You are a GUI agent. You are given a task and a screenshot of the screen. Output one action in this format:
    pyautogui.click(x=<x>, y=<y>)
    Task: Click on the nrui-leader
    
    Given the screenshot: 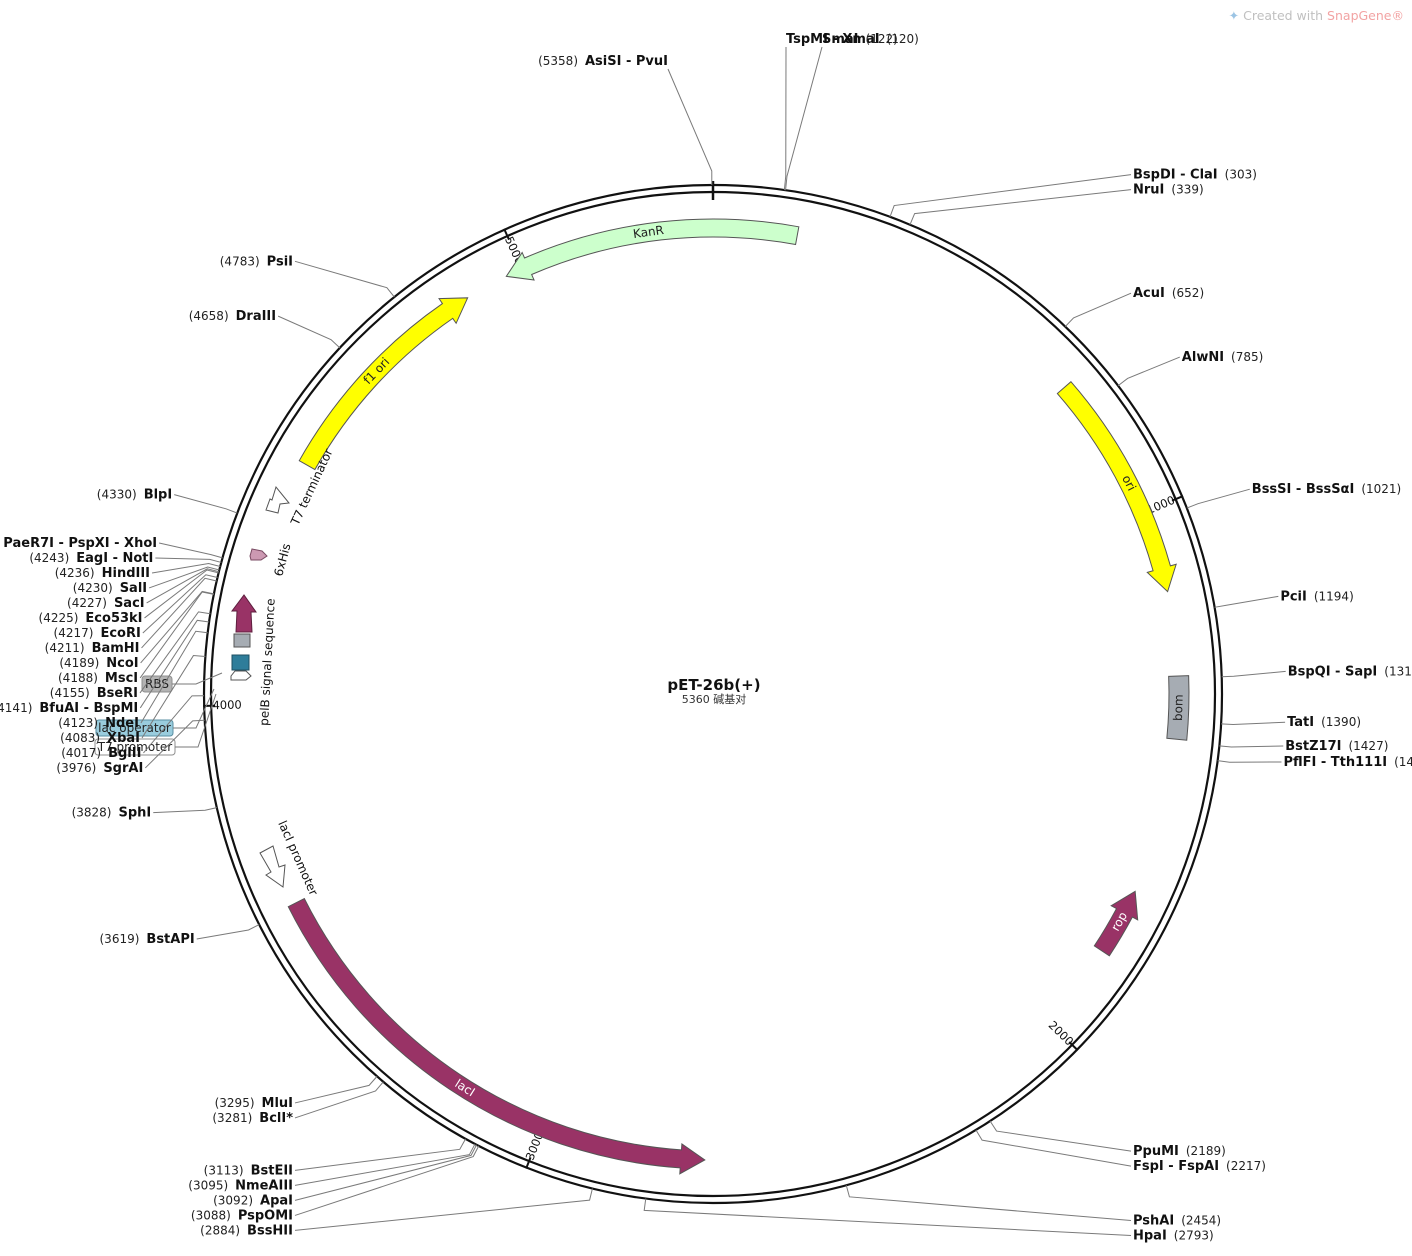 What is the action you would take?
    pyautogui.click(x=1020, y=207)
    